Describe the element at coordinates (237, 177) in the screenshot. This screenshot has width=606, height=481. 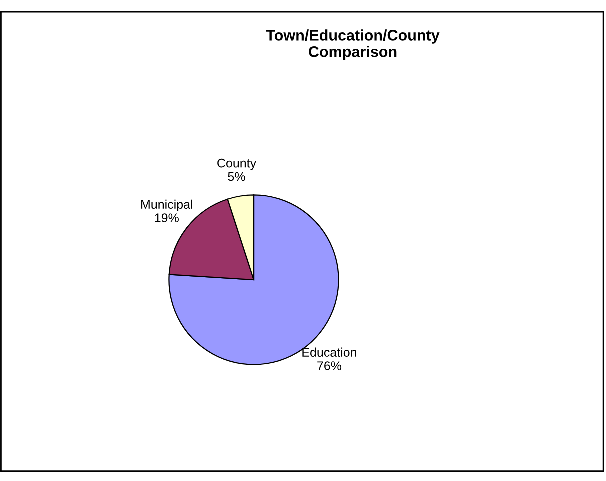
I see `data-label: 5%` at that location.